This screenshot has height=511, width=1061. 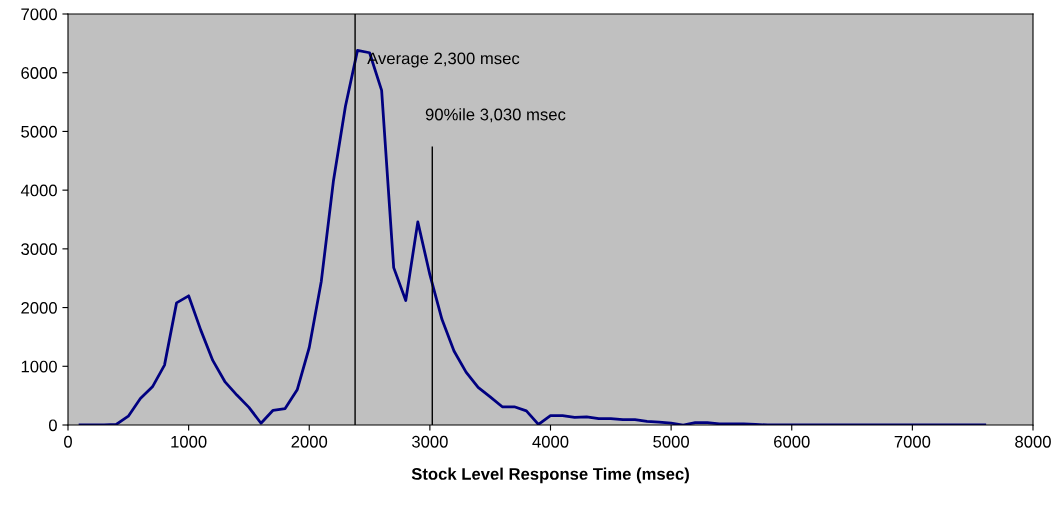 I want to click on x-tick-label: 0, so click(x=68, y=441).